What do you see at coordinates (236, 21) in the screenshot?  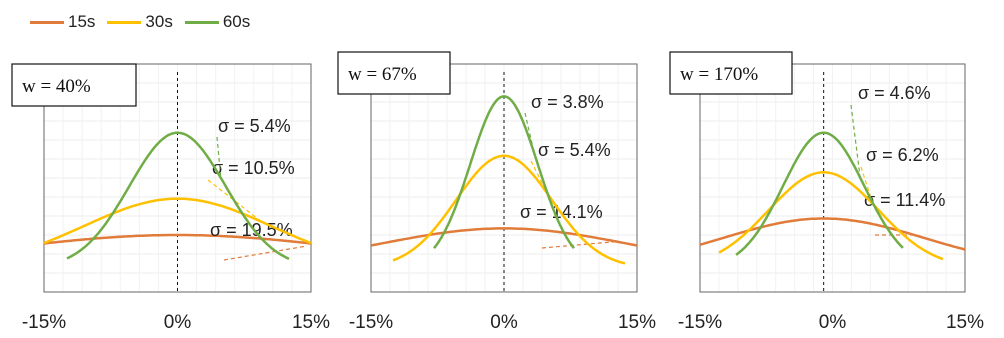 I see `legend-label-60s: 60s` at bounding box center [236, 21].